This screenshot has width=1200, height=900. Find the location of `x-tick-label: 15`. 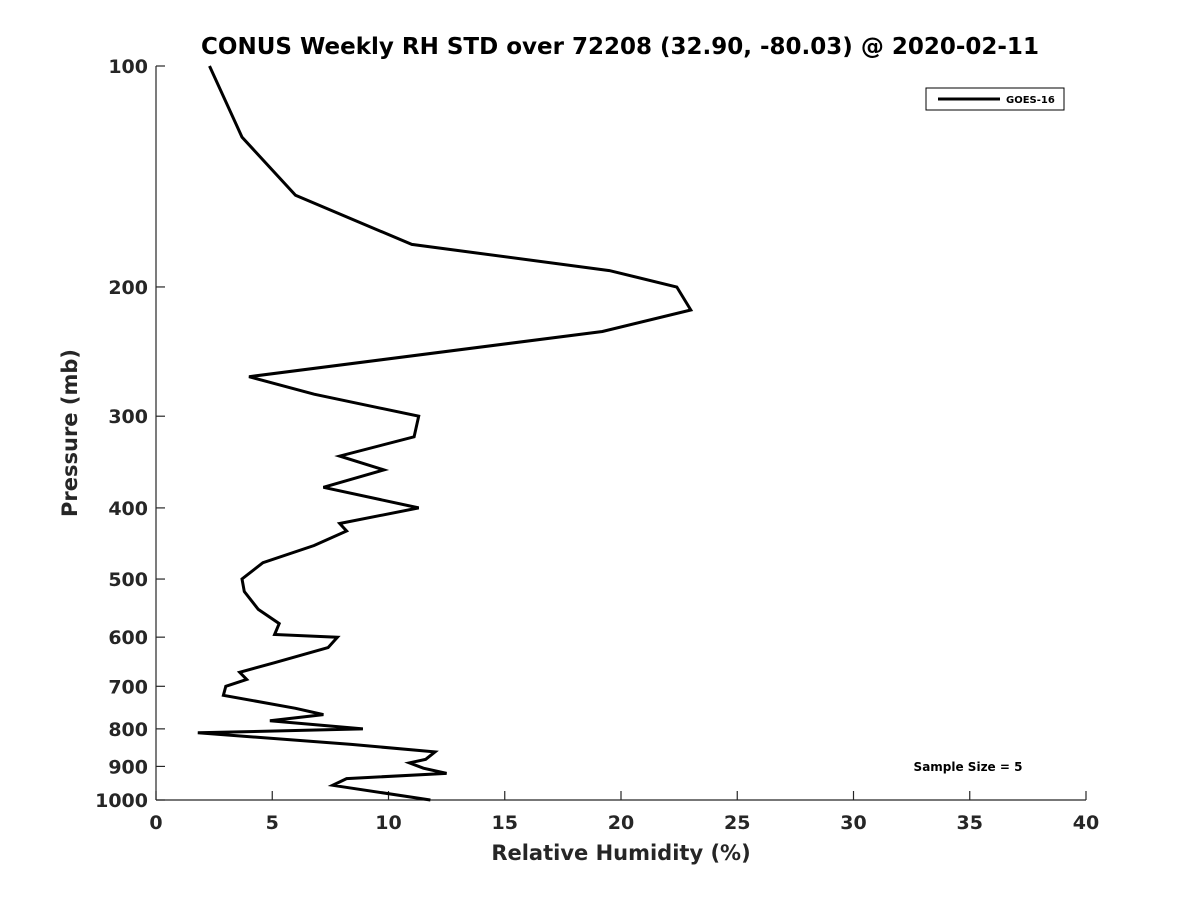

x-tick-label: 15 is located at coordinates (505, 823).